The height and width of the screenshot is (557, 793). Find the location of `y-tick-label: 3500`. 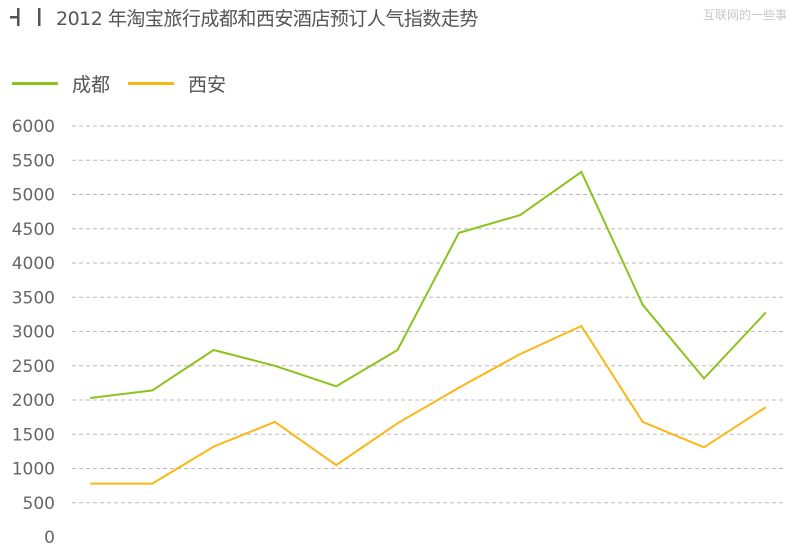

y-tick-label: 3500 is located at coordinates (33, 298).